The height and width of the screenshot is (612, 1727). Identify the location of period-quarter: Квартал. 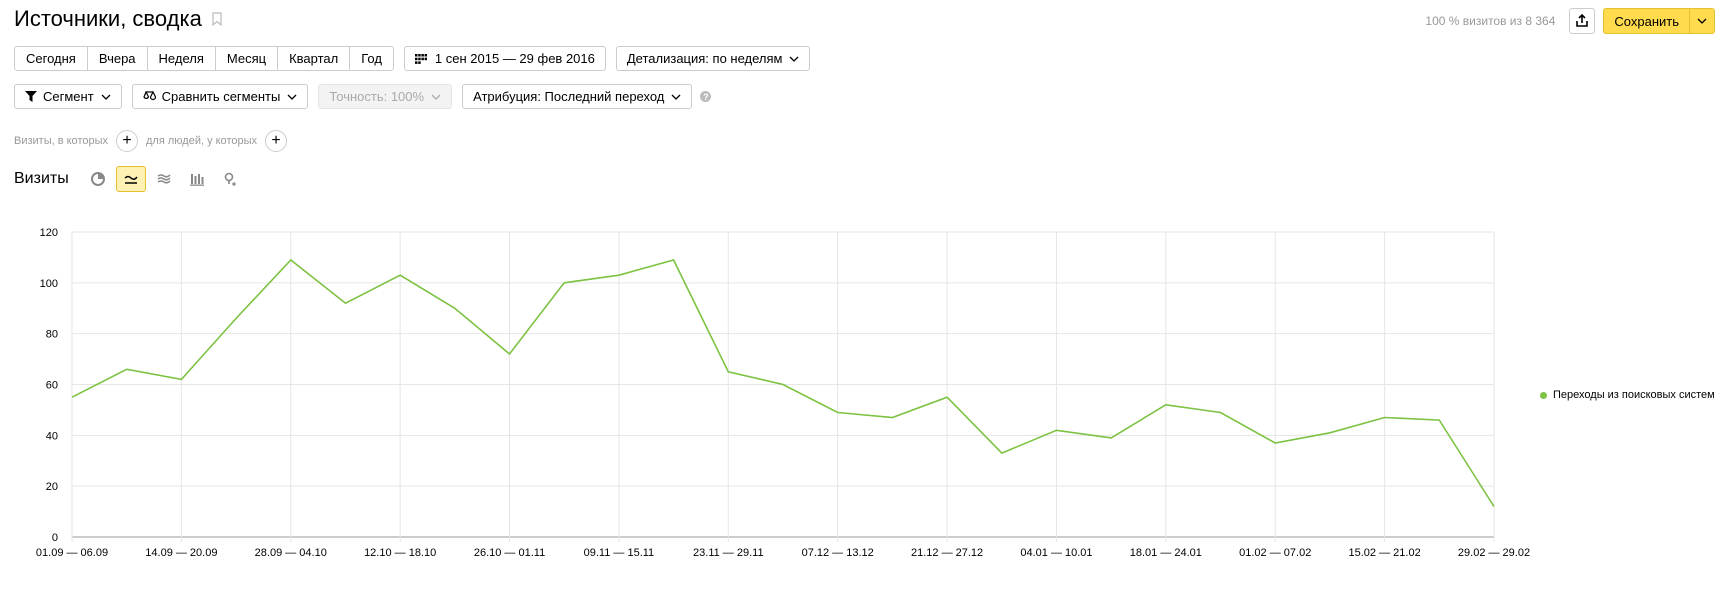
(314, 58).